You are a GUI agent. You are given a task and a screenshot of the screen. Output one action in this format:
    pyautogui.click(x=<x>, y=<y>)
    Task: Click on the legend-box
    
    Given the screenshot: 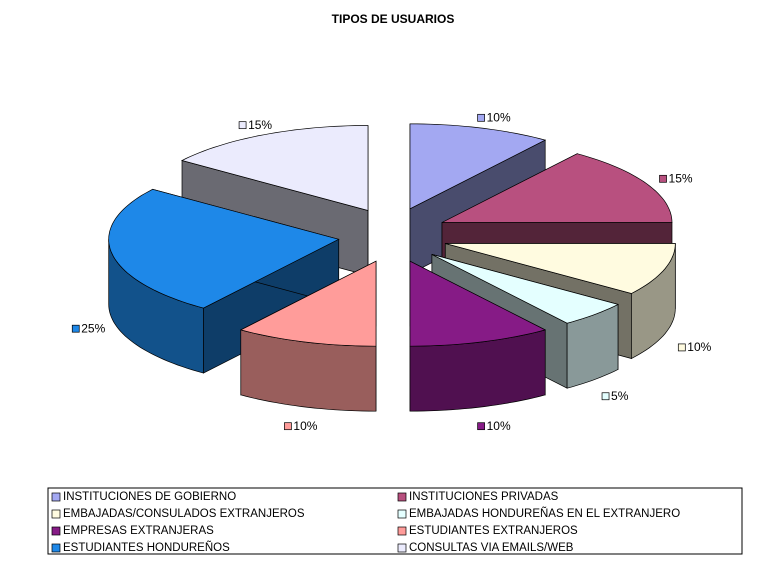 What is the action you would take?
    pyautogui.click(x=395, y=521)
    